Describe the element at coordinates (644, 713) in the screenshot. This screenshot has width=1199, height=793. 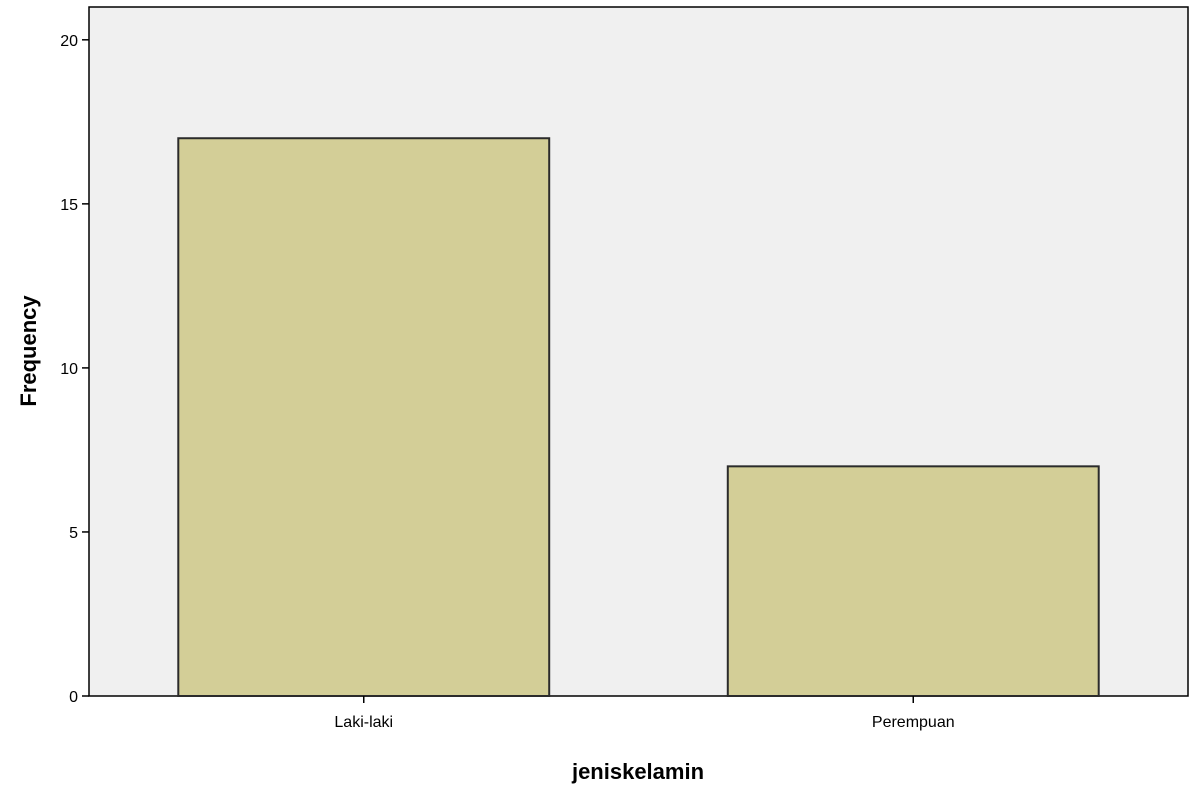
I see `x-axis: Laki-laki Perempuan` at that location.